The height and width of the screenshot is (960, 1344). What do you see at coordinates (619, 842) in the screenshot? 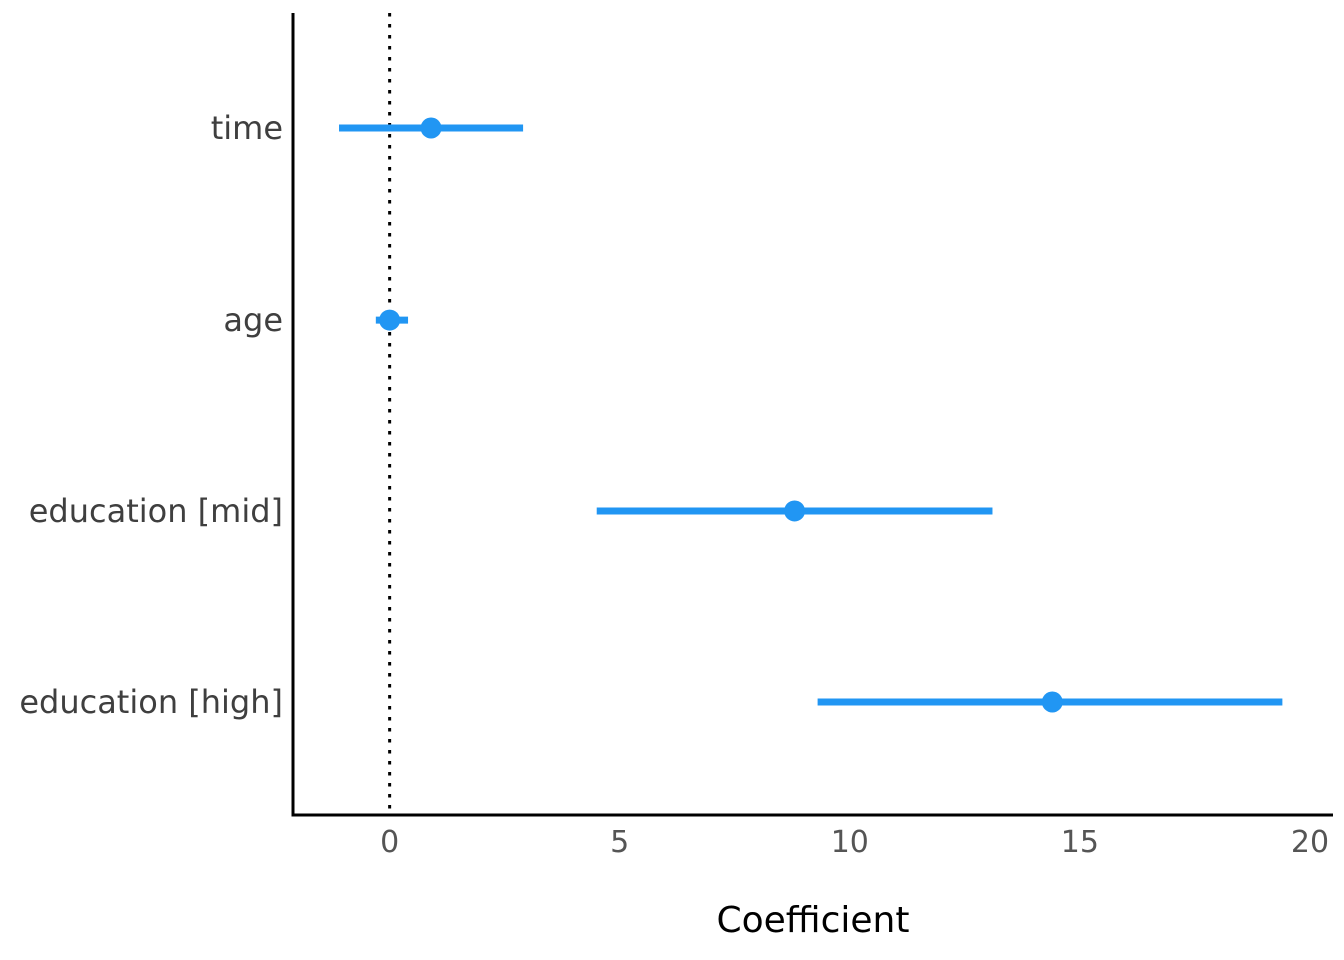
I see `x-tick-label-5: 5` at bounding box center [619, 842].